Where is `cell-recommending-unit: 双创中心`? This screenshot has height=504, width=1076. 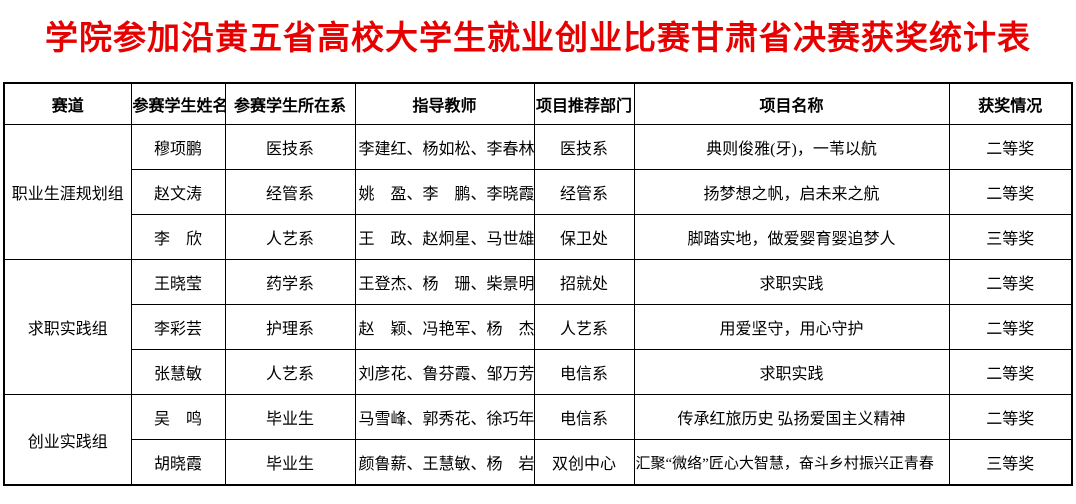
cell-recommending-unit: 双创中心 is located at coordinates (584, 462).